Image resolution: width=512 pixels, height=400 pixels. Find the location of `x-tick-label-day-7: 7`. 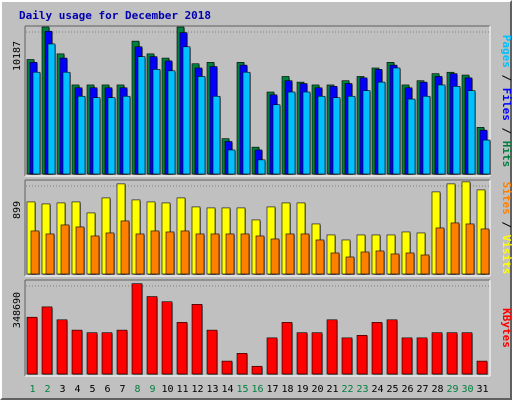

x-tick-label-day-7: 7 is located at coordinates (122, 389).